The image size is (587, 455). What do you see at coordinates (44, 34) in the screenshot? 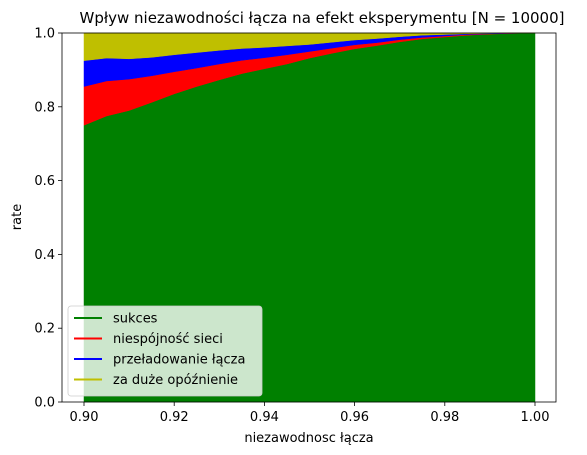
I see `y-tick-label: 1.0` at bounding box center [44, 34].